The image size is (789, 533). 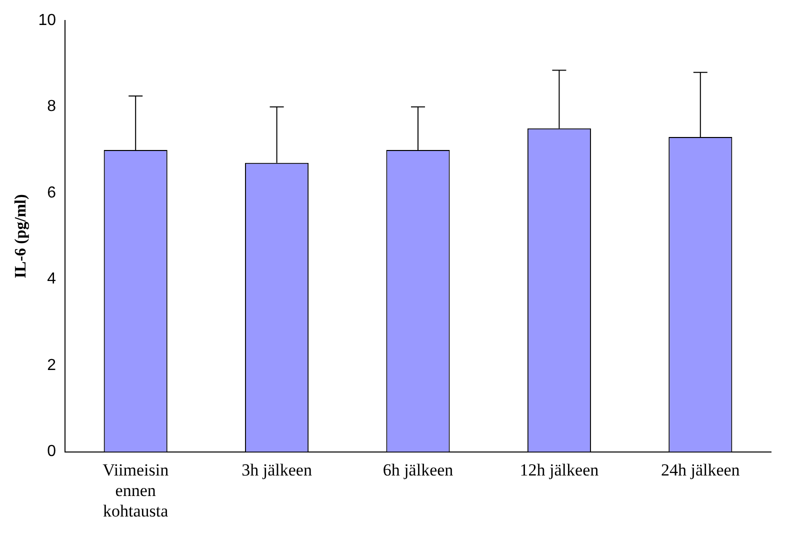 What do you see at coordinates (51, 193) in the screenshot?
I see `y-tick-label: 6` at bounding box center [51, 193].